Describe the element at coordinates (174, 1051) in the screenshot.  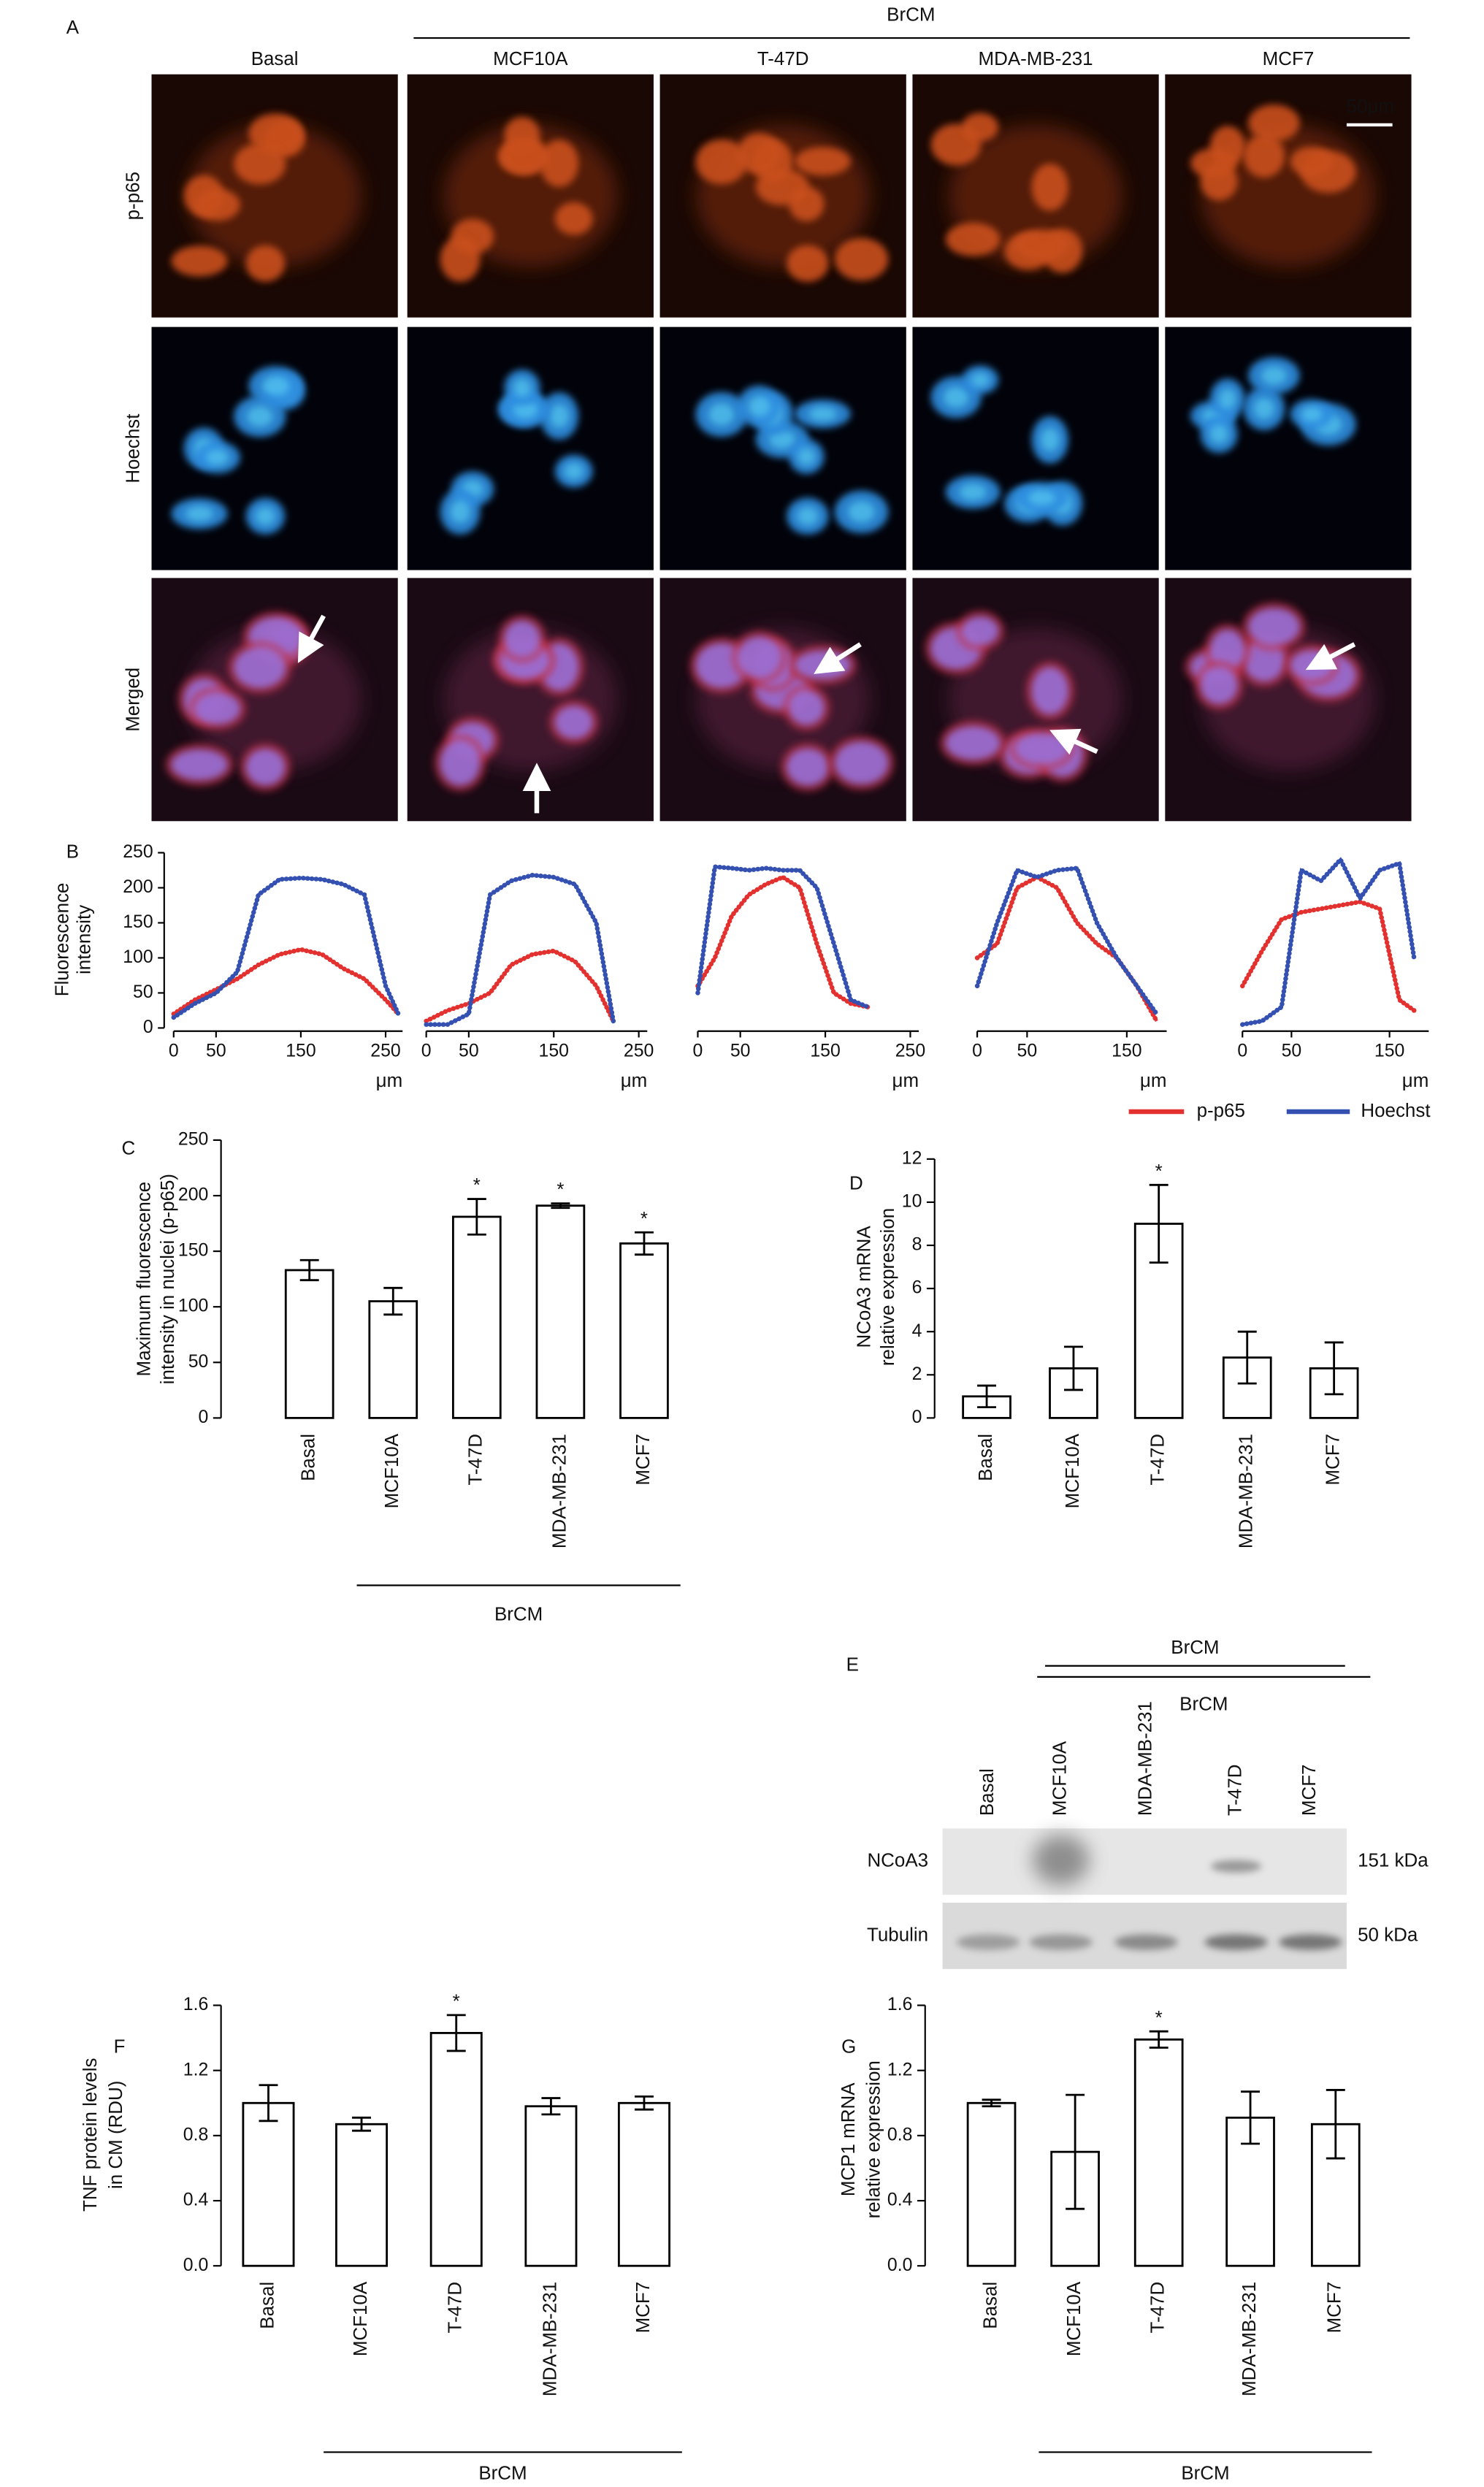
I see `x-tick-label: 0` at that location.